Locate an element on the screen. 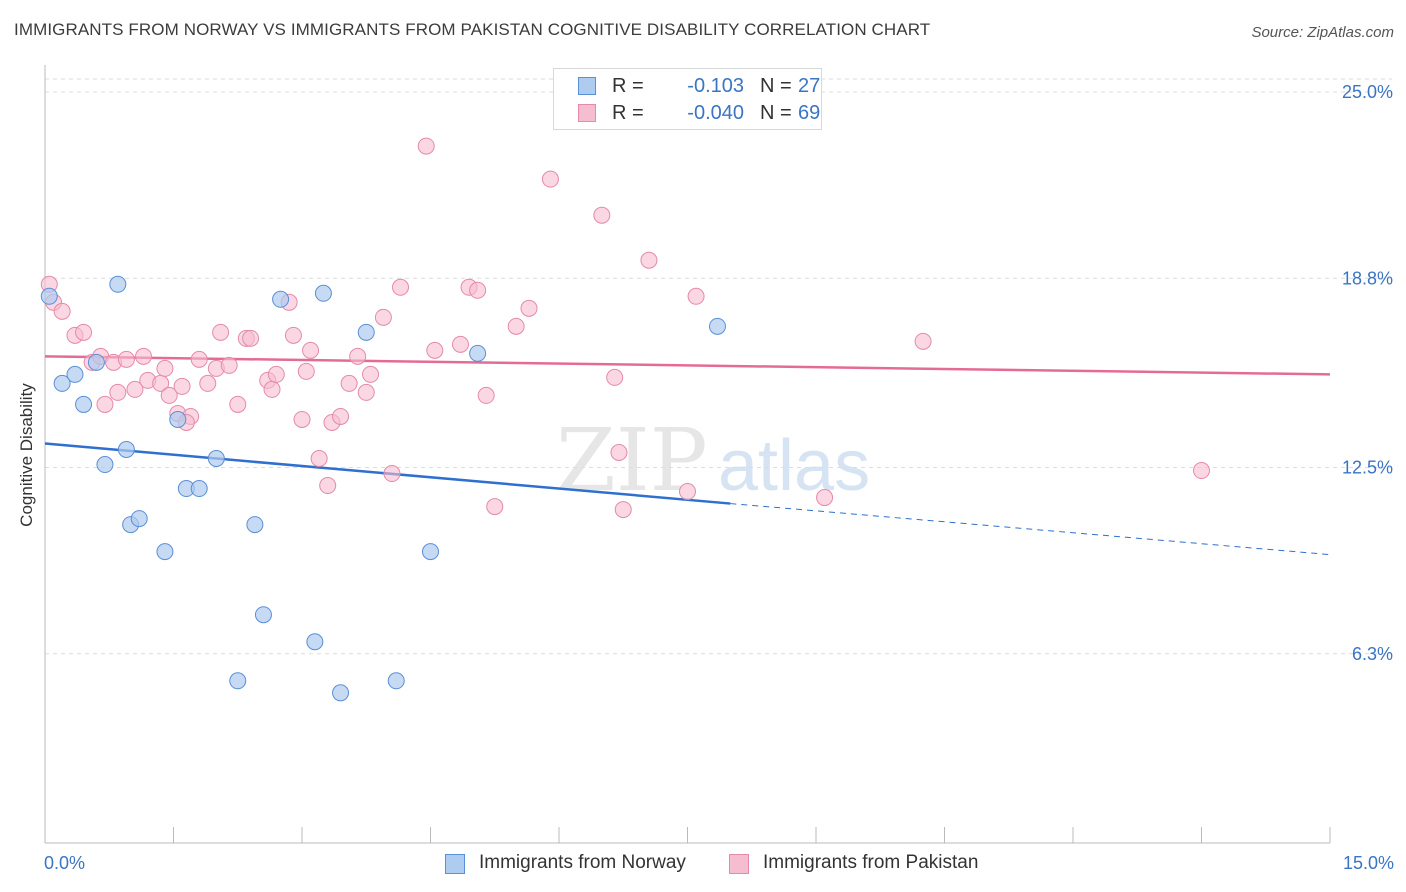  norway-swatch is located at coordinates (587, 86).